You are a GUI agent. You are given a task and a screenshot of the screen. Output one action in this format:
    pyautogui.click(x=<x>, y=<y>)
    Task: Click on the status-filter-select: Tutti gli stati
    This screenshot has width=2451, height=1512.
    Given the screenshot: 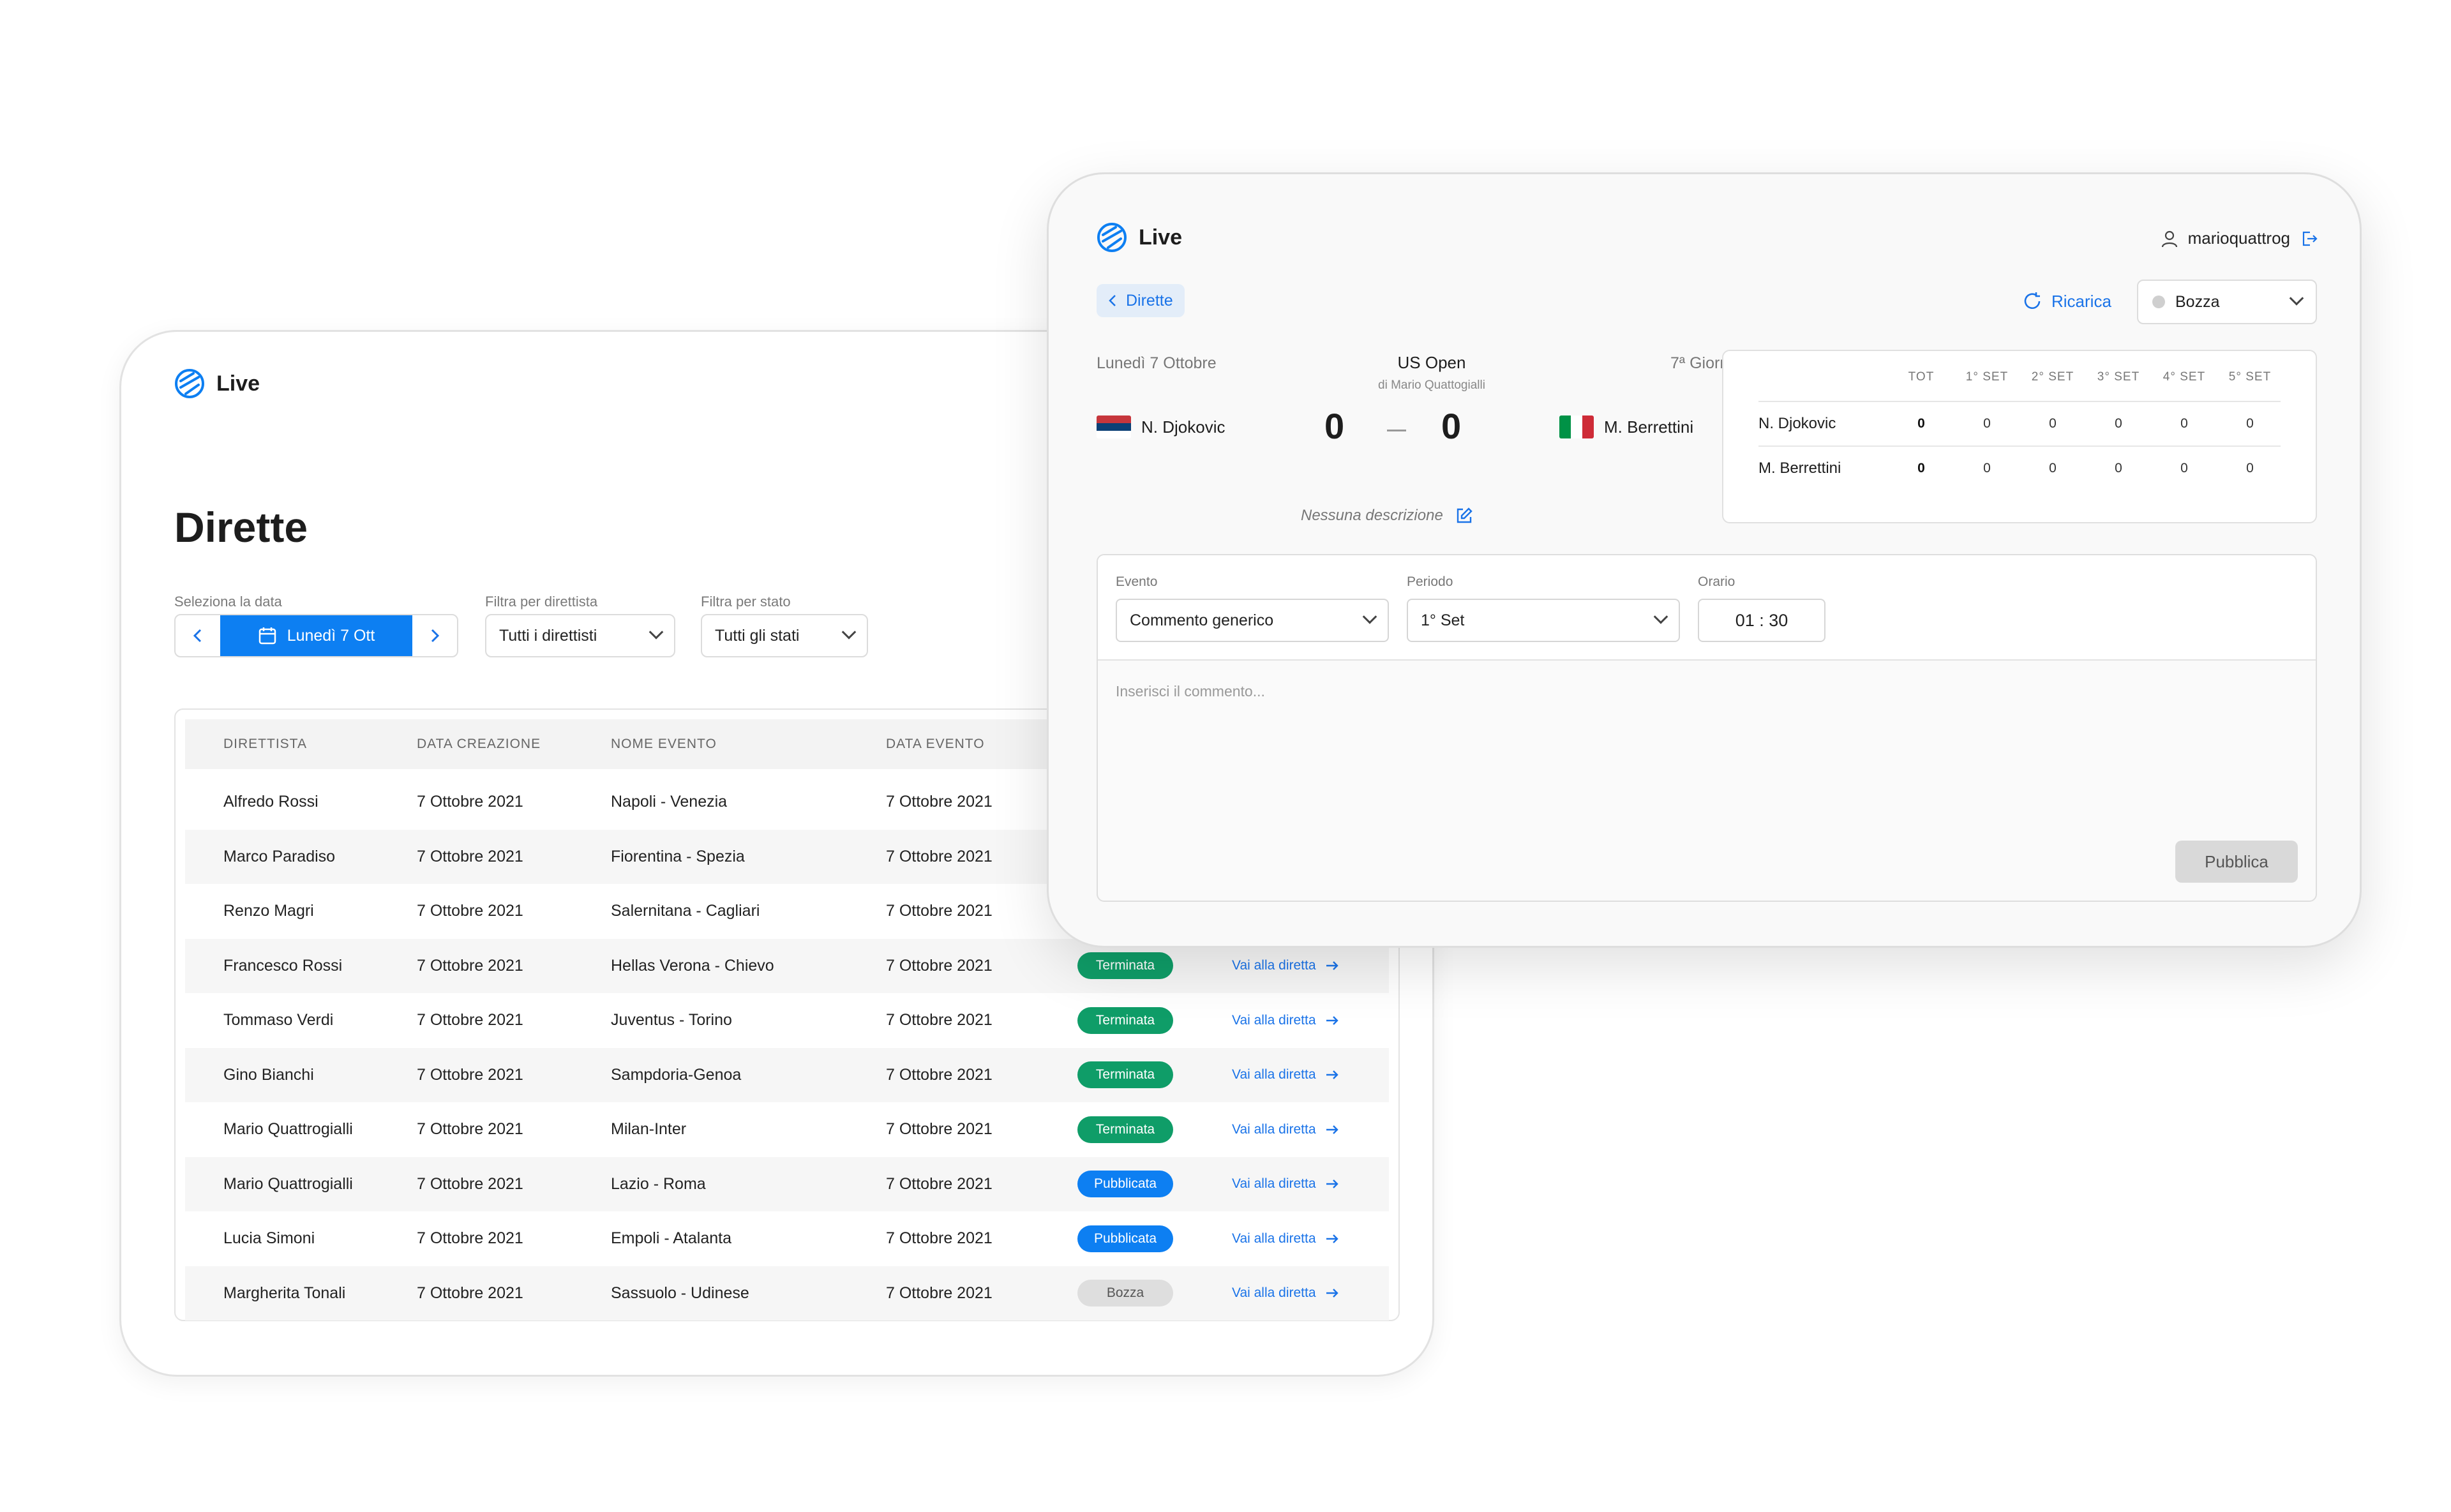 What is the action you would take?
    pyautogui.click(x=785, y=636)
    